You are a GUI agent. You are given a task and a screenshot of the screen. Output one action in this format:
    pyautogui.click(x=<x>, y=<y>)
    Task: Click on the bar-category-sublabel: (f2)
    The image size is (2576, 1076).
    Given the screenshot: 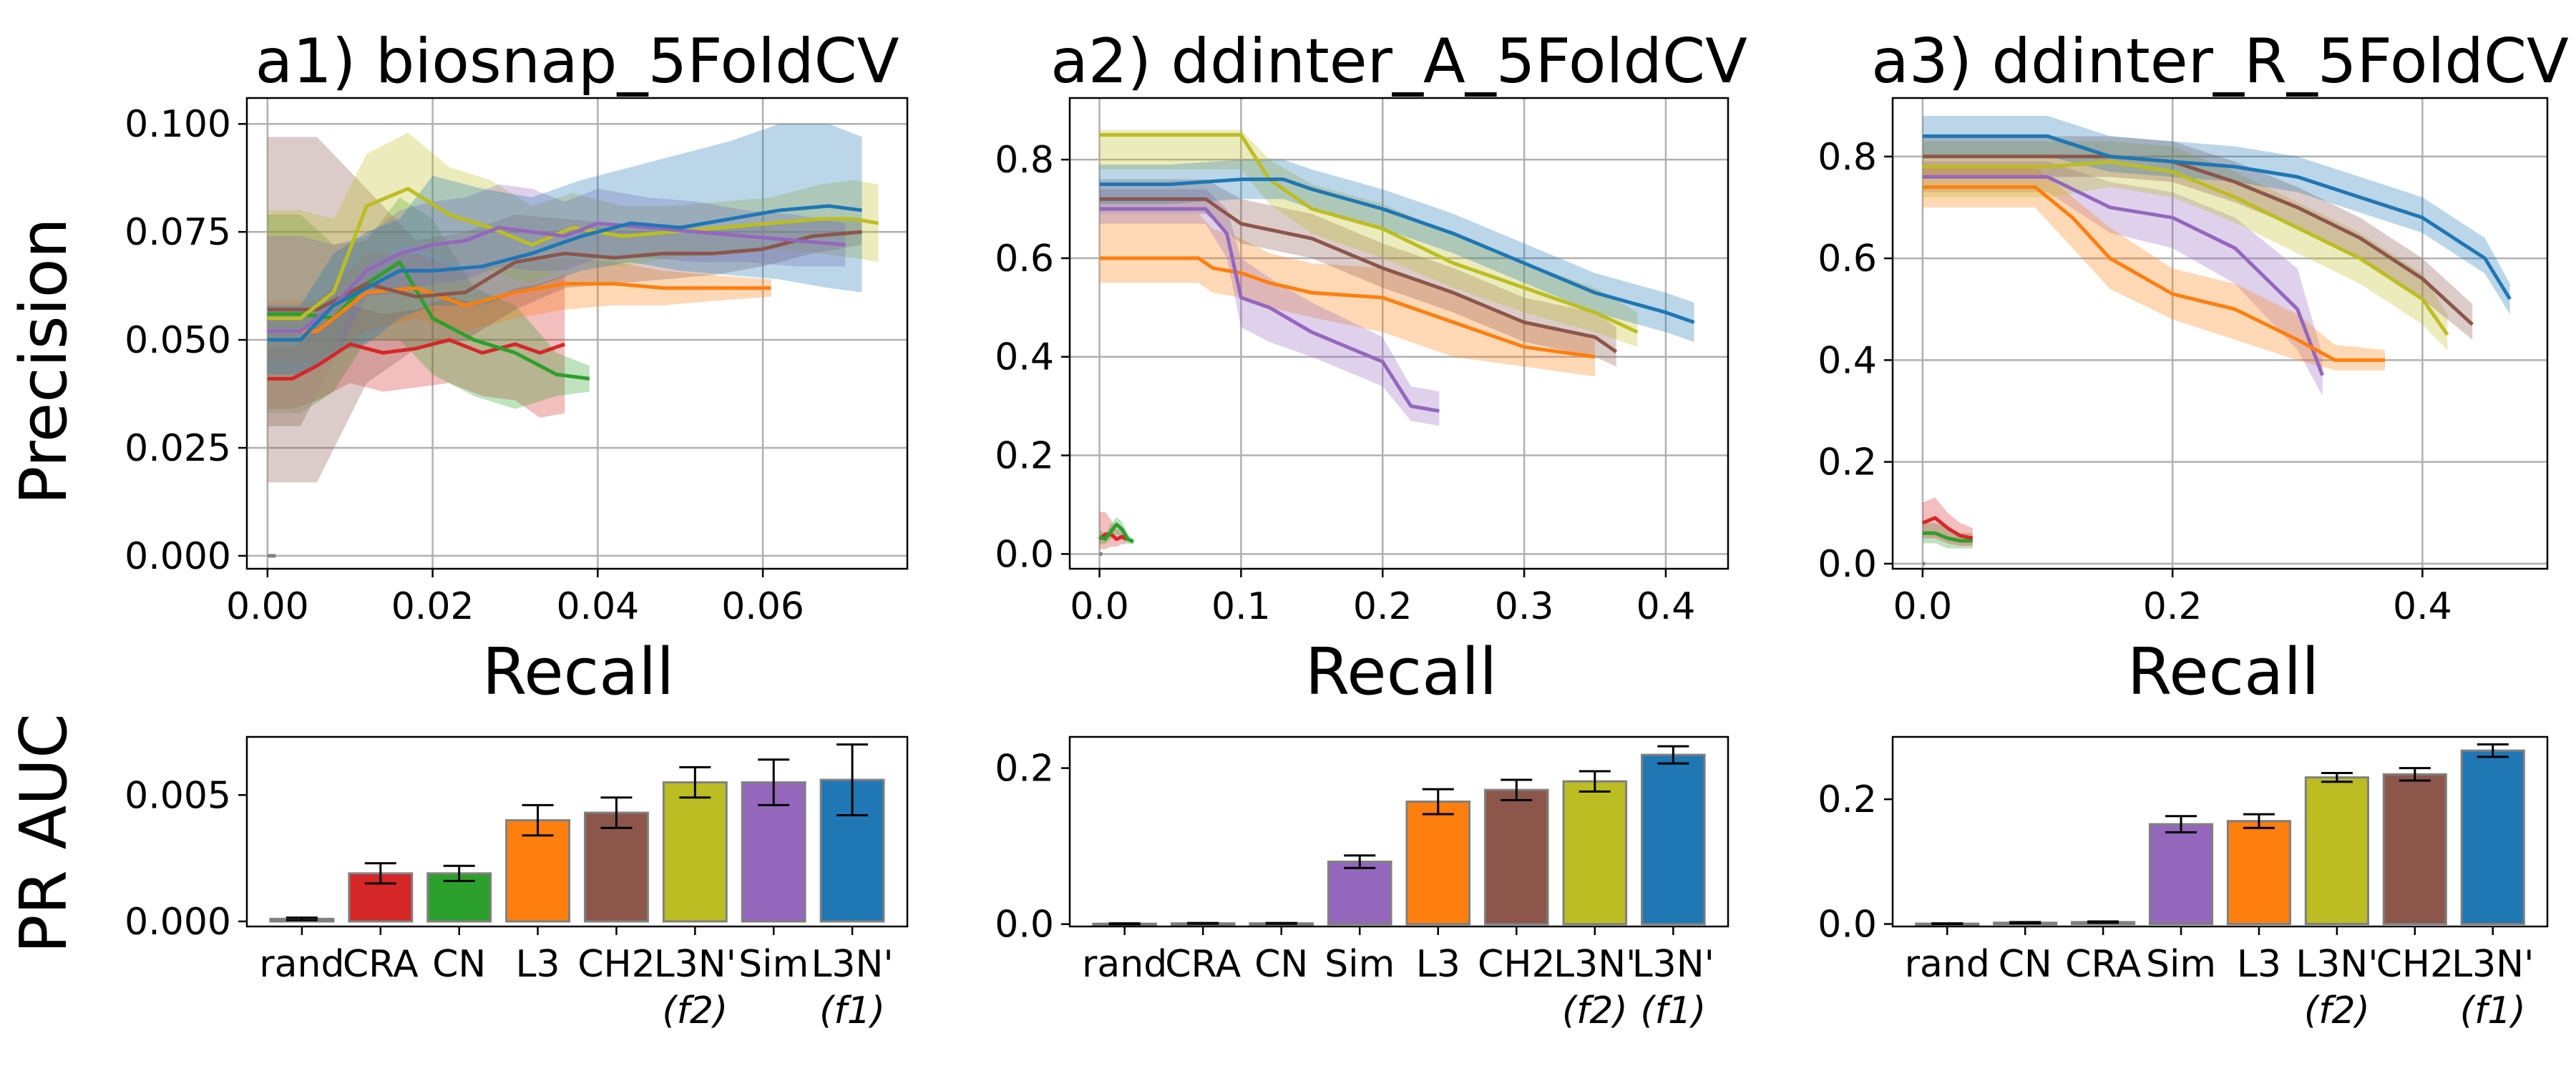 What is the action you would take?
    pyautogui.click(x=695, y=1011)
    